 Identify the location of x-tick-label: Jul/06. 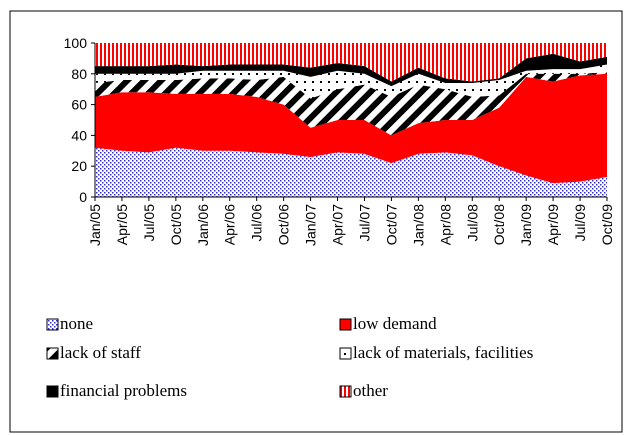
(257, 223).